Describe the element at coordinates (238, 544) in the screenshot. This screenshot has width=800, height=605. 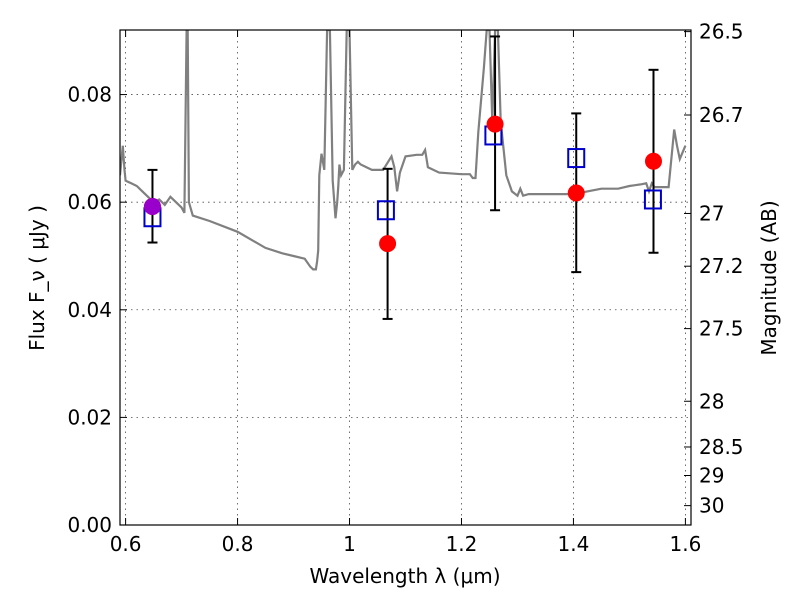
I see `x-tick-label: 0.8` at that location.